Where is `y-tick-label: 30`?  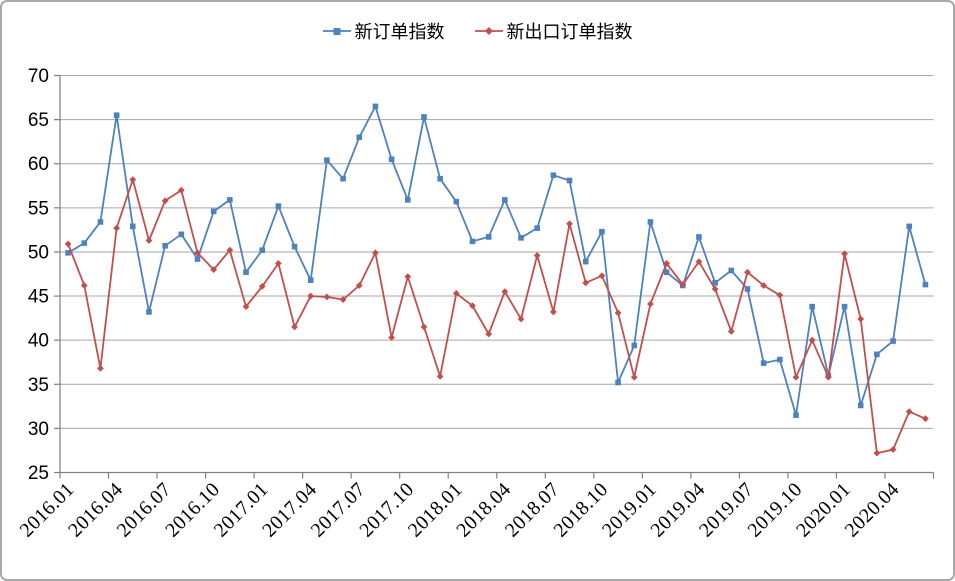
y-tick-label: 30 is located at coordinates (38, 429).